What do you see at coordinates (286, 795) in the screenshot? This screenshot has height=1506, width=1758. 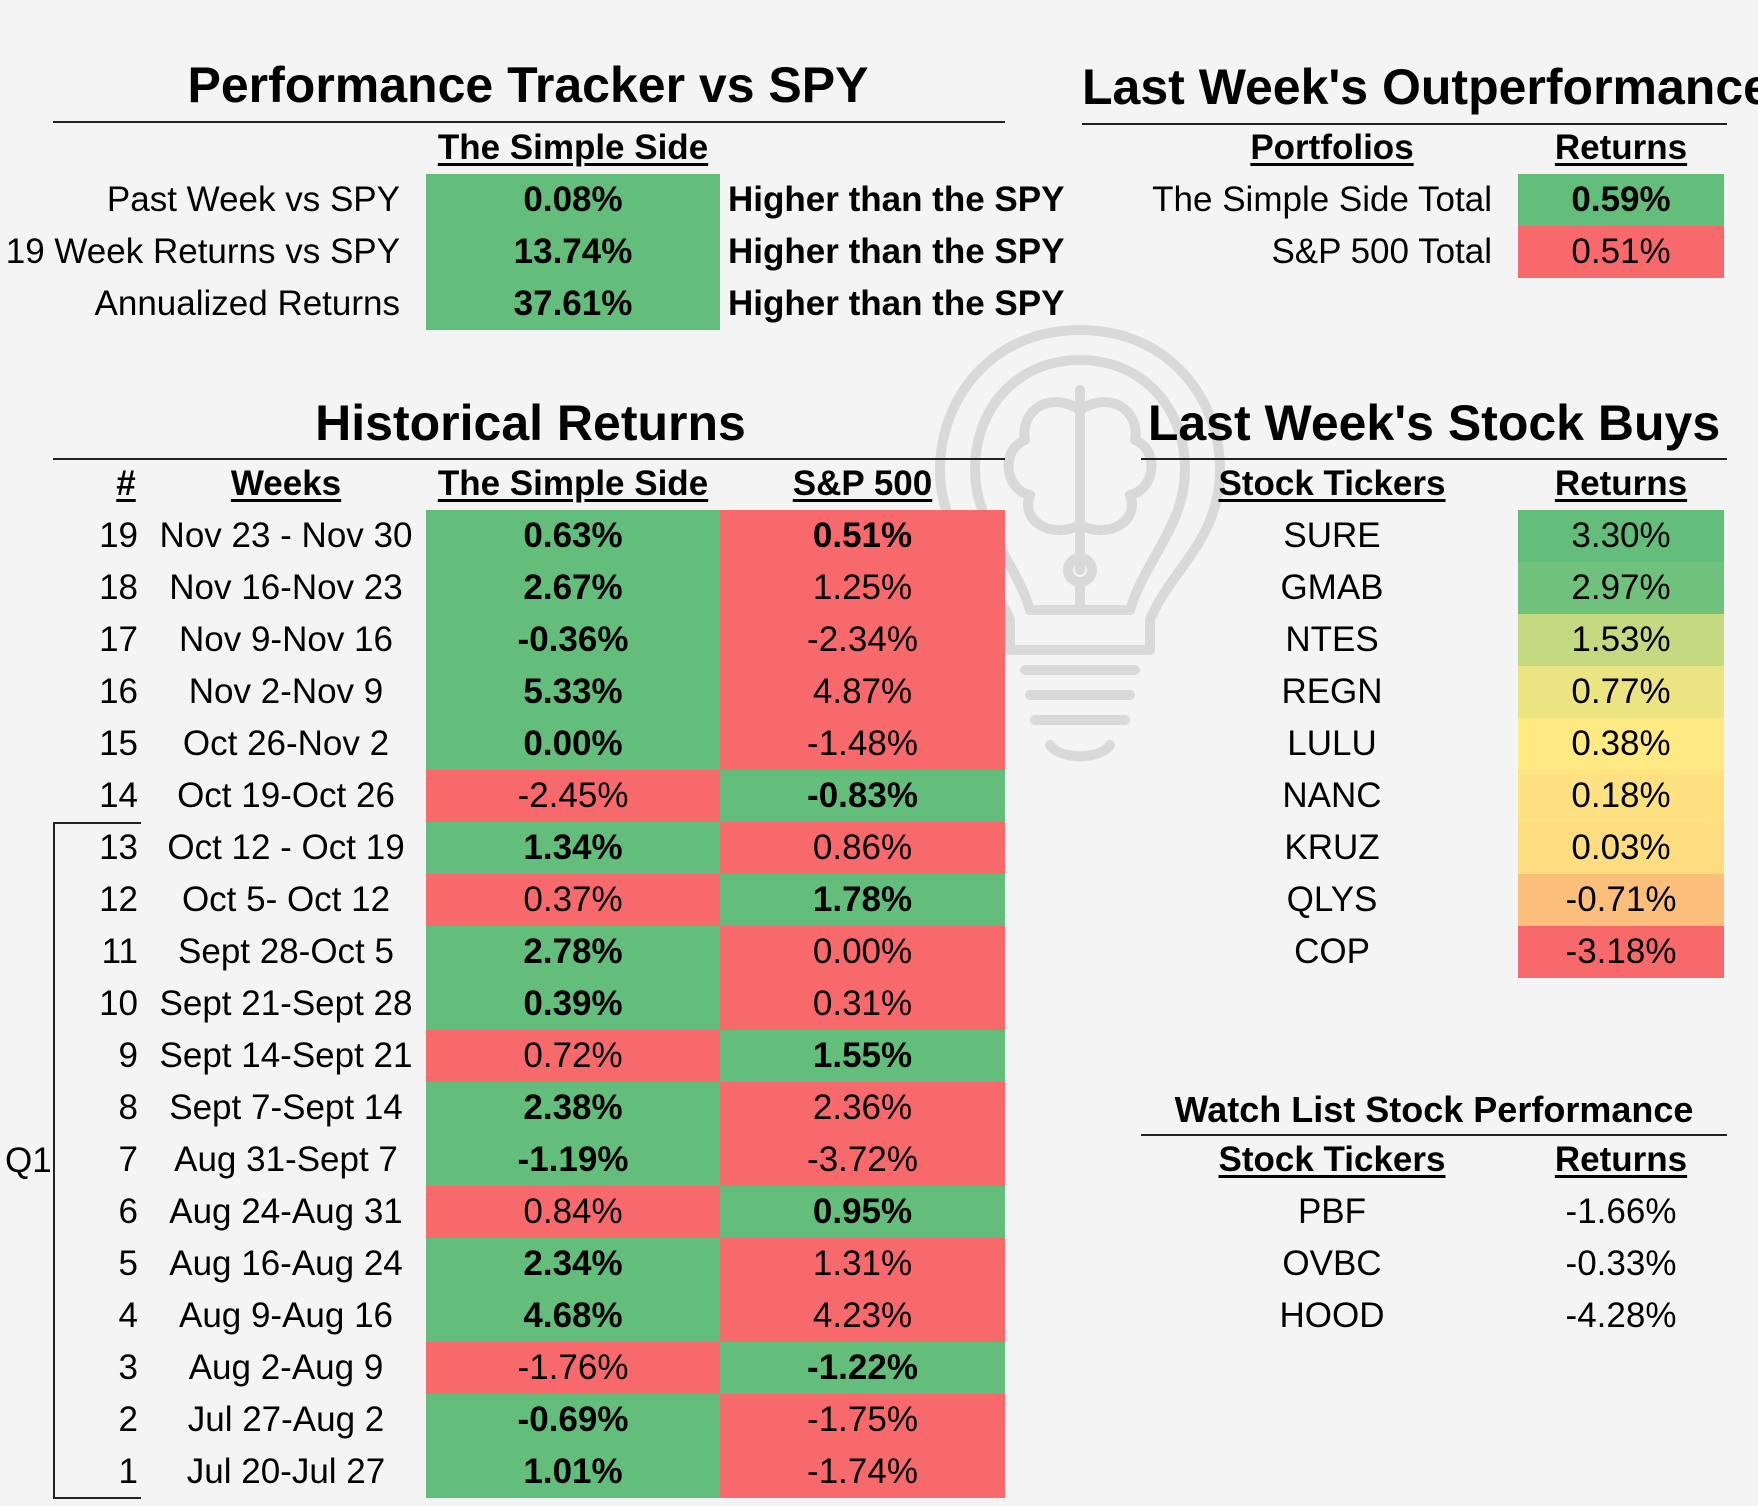 I see `historical-row-weeks: Oct 19-Oct 26` at bounding box center [286, 795].